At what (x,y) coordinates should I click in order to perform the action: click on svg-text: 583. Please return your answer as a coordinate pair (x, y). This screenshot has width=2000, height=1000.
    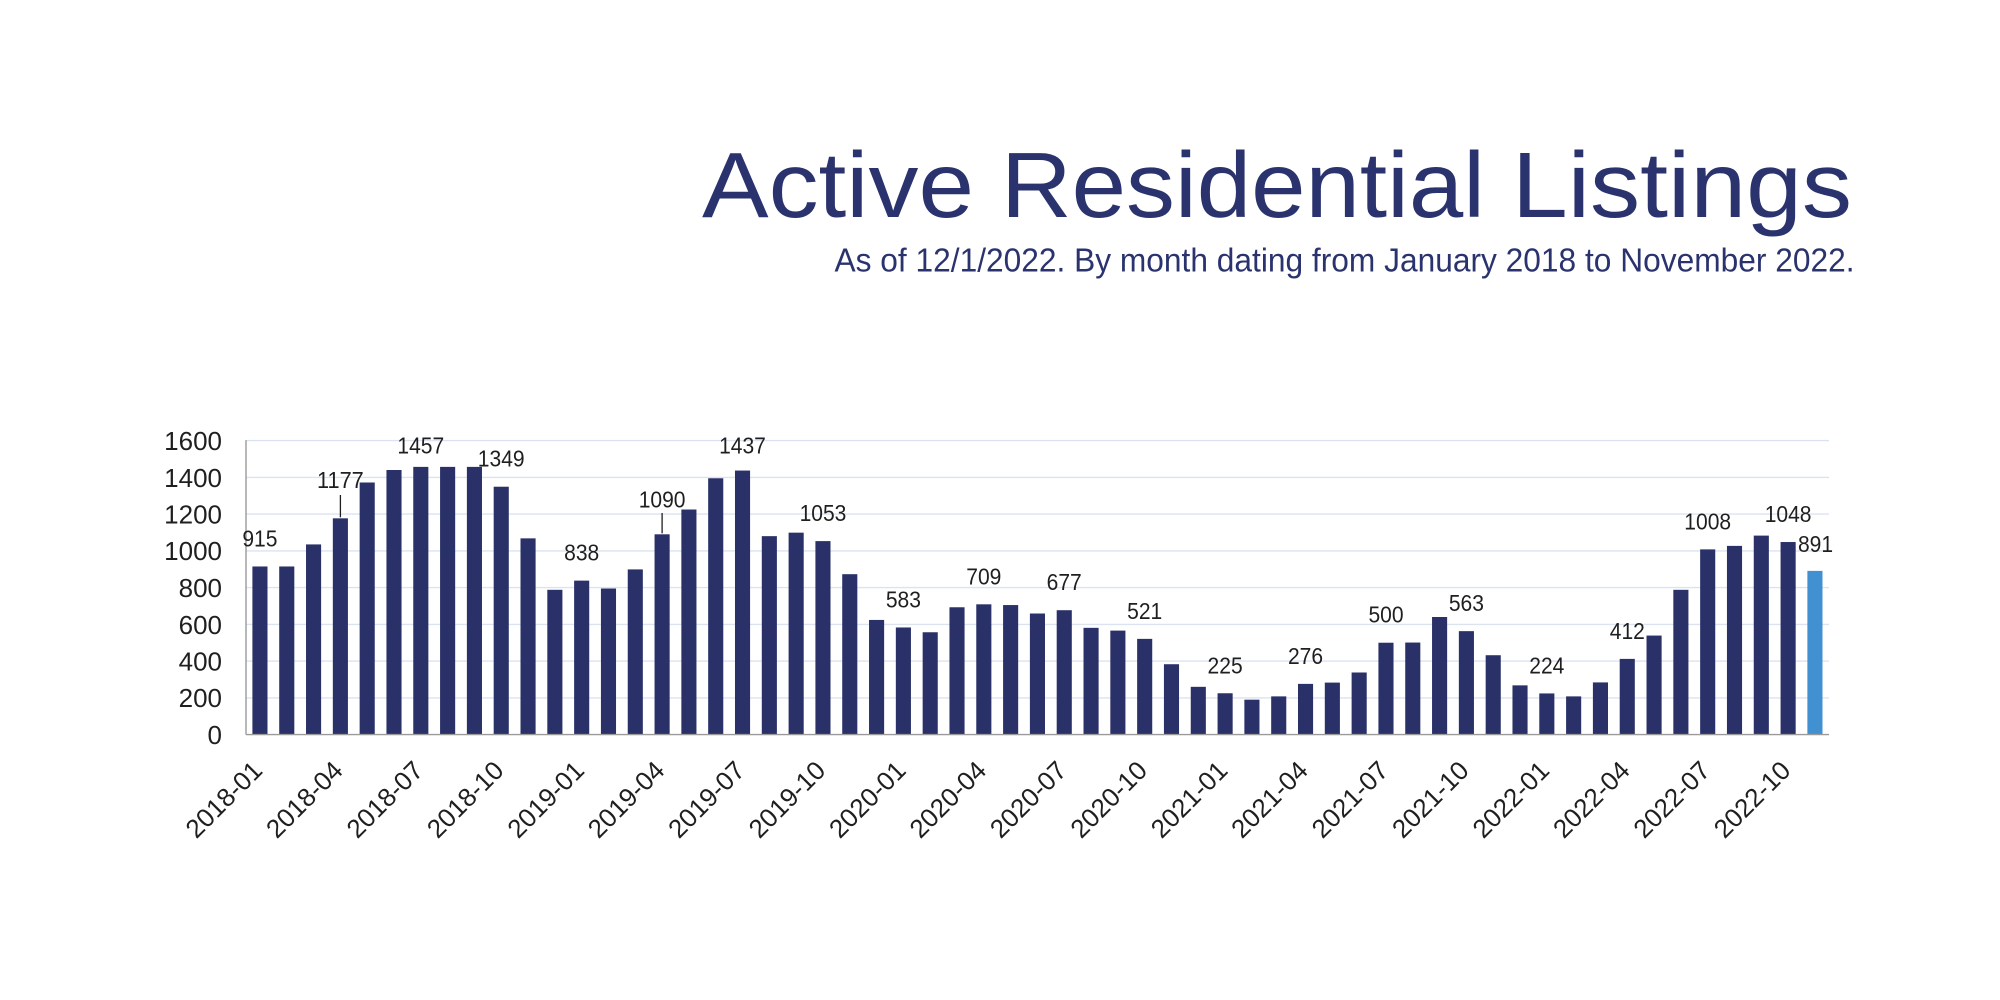
    Looking at the image, I should click on (903, 600).